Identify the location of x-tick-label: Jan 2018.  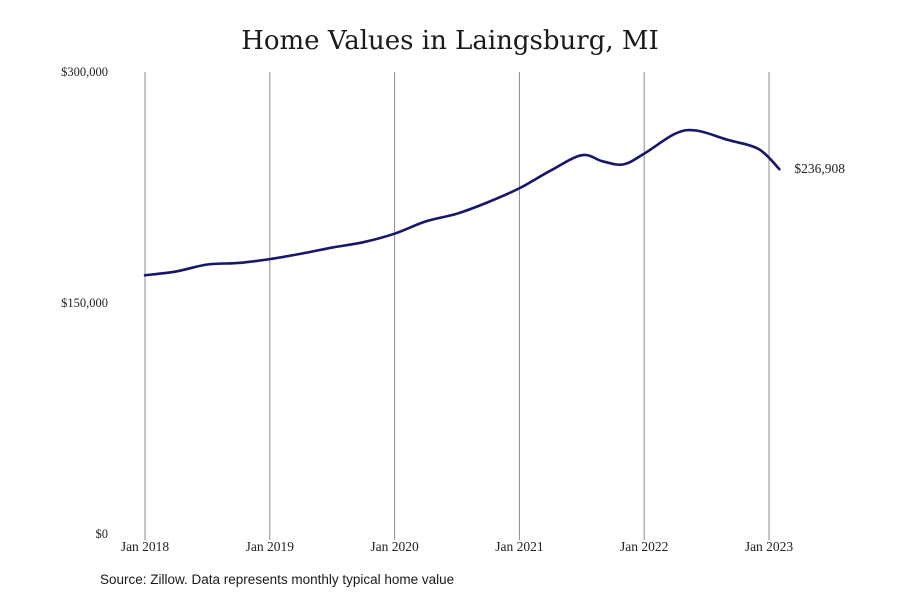
(145, 546).